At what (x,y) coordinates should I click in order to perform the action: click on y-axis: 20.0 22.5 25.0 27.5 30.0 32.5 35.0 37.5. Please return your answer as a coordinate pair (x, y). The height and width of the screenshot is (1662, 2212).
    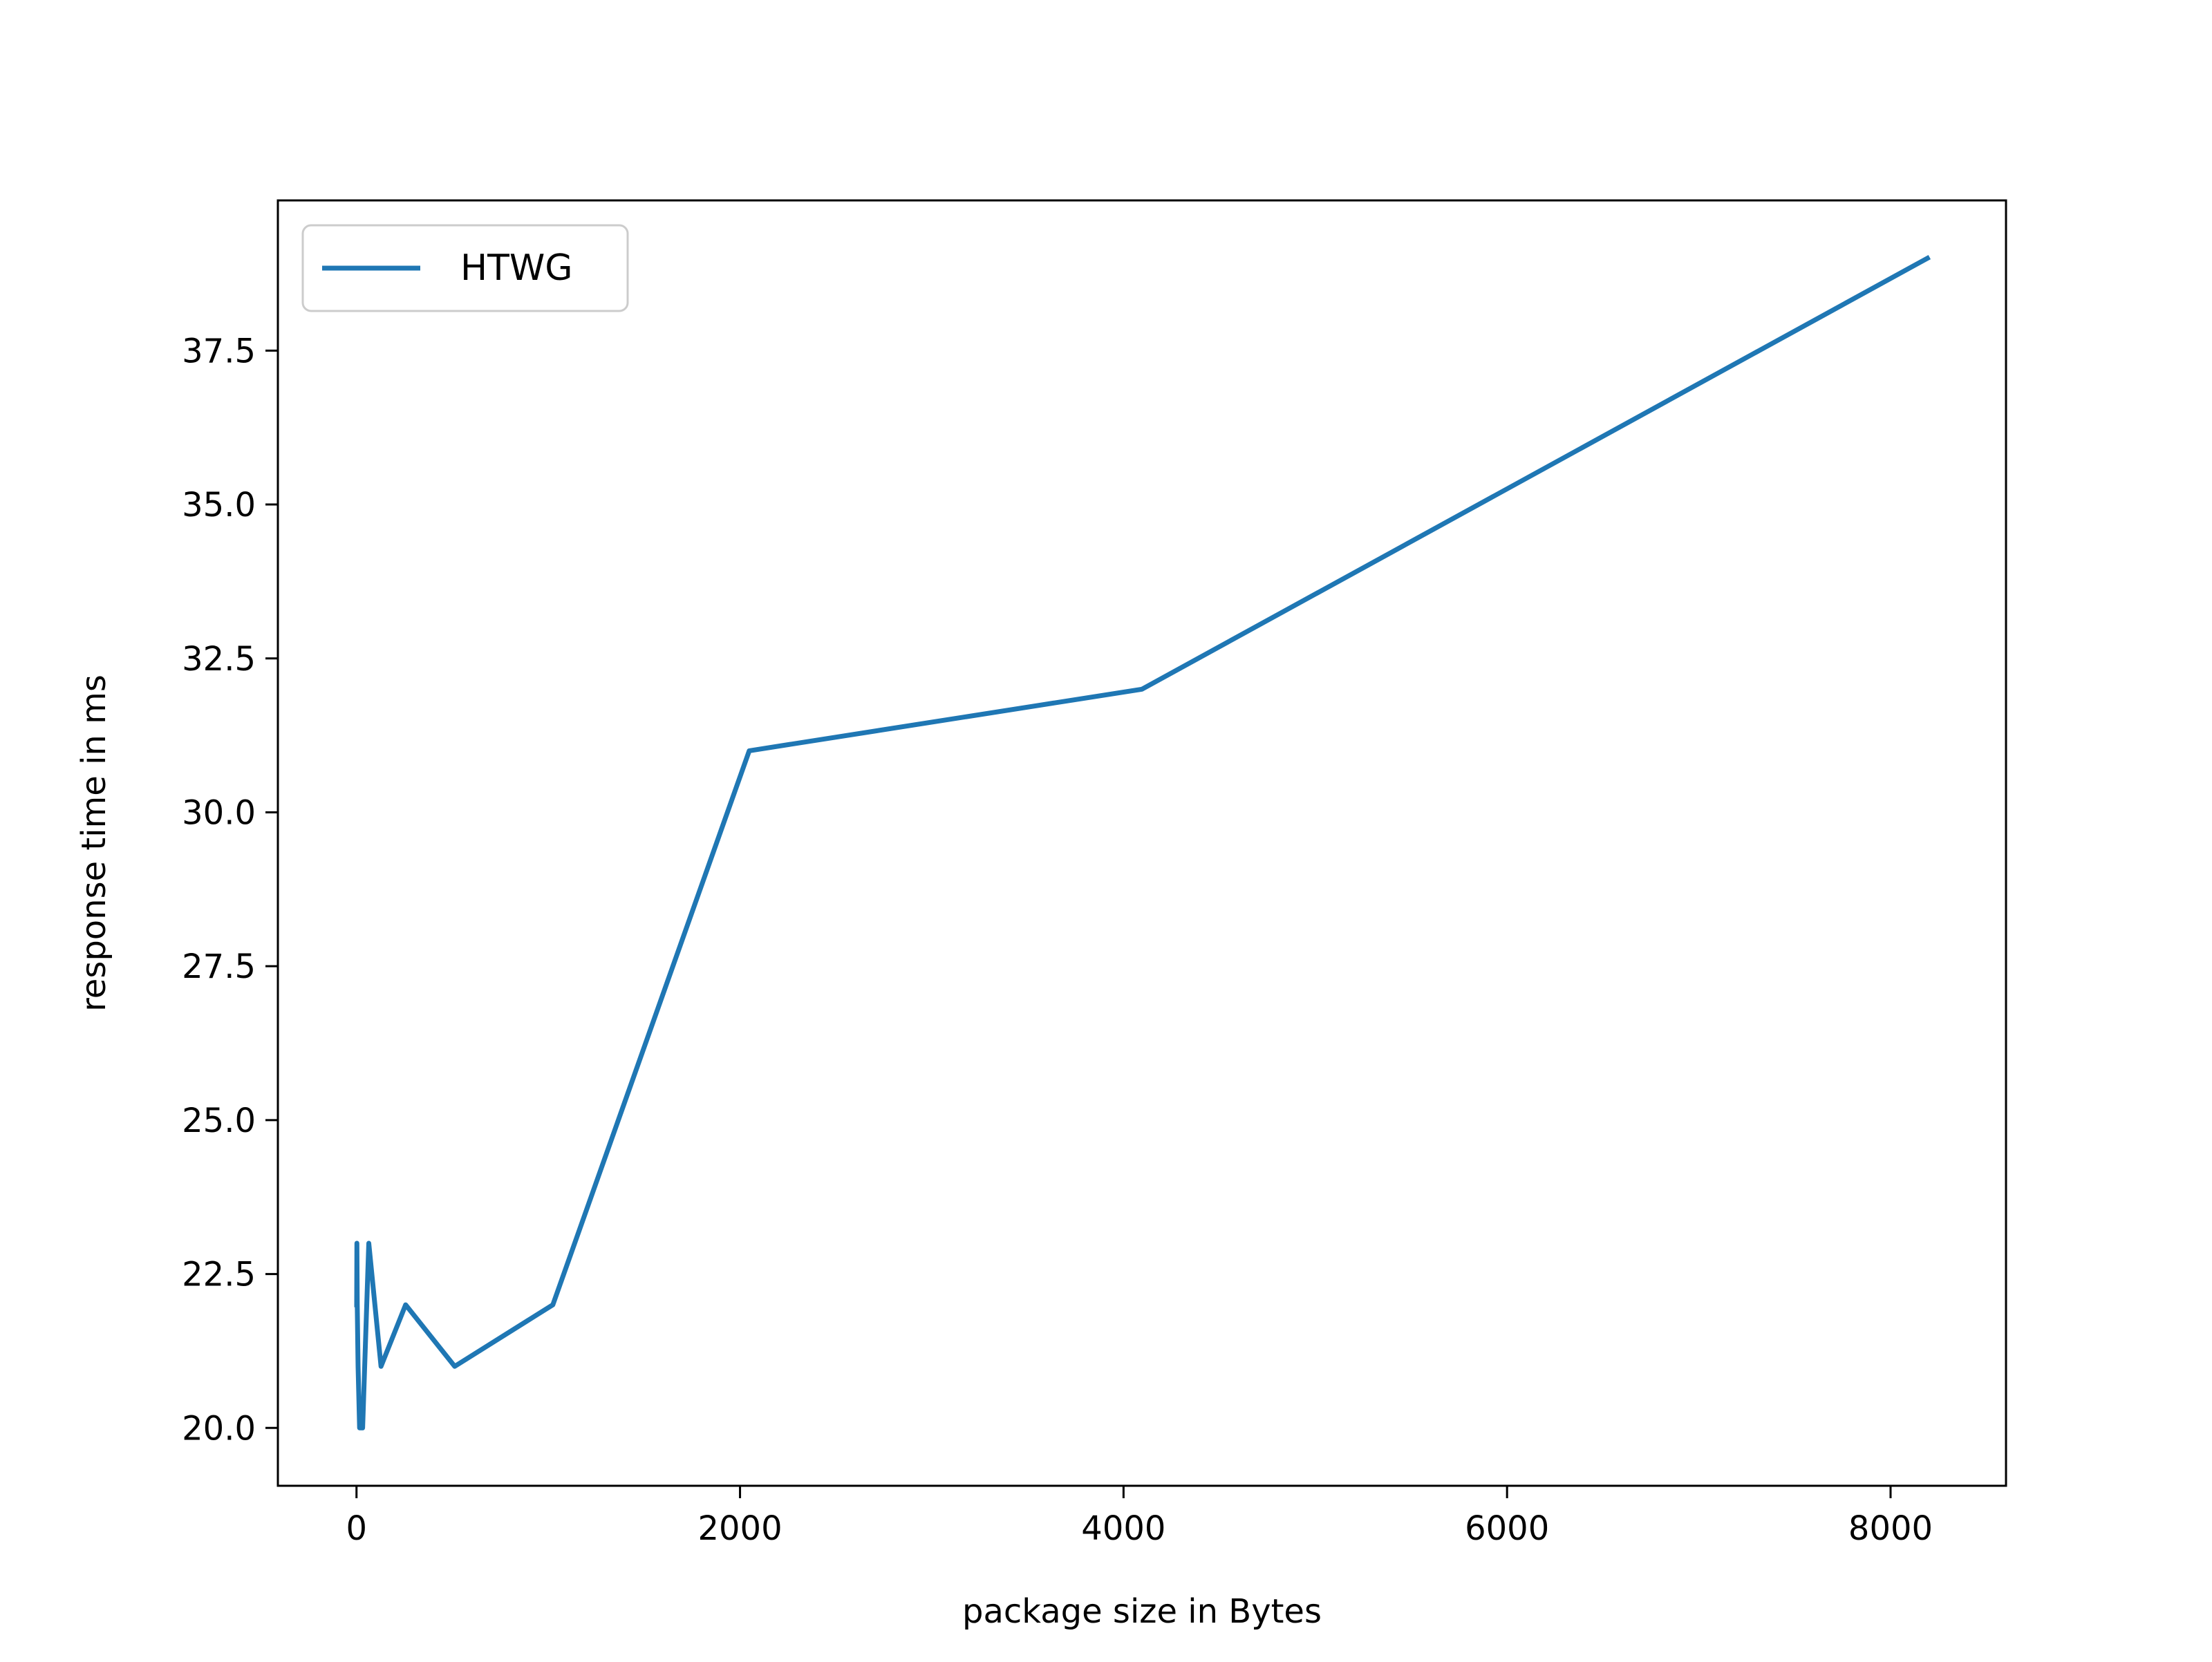
    Looking at the image, I should click on (230, 890).